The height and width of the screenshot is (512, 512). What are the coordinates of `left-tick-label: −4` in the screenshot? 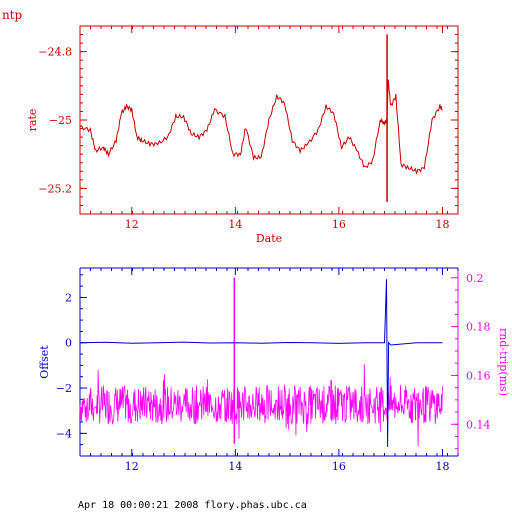 It's located at (64, 433).